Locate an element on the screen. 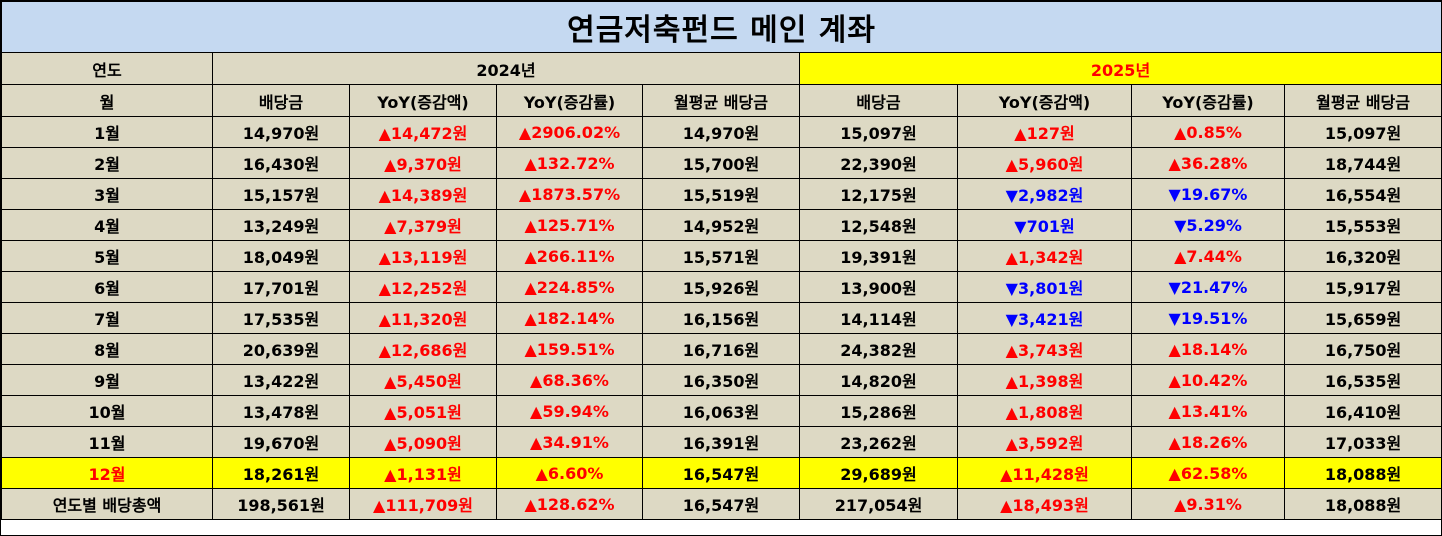 The width and height of the screenshot is (1442, 536). row-label-cell: 7월 is located at coordinates (107, 318).